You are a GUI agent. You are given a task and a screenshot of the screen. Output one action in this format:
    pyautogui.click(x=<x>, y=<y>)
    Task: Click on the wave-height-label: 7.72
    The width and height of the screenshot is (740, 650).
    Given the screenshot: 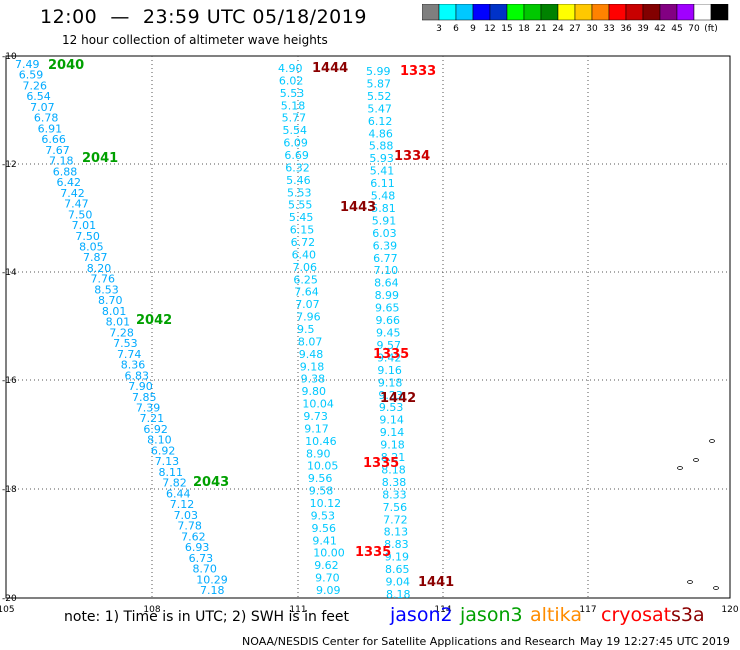 What is the action you would take?
    pyautogui.click(x=395, y=519)
    